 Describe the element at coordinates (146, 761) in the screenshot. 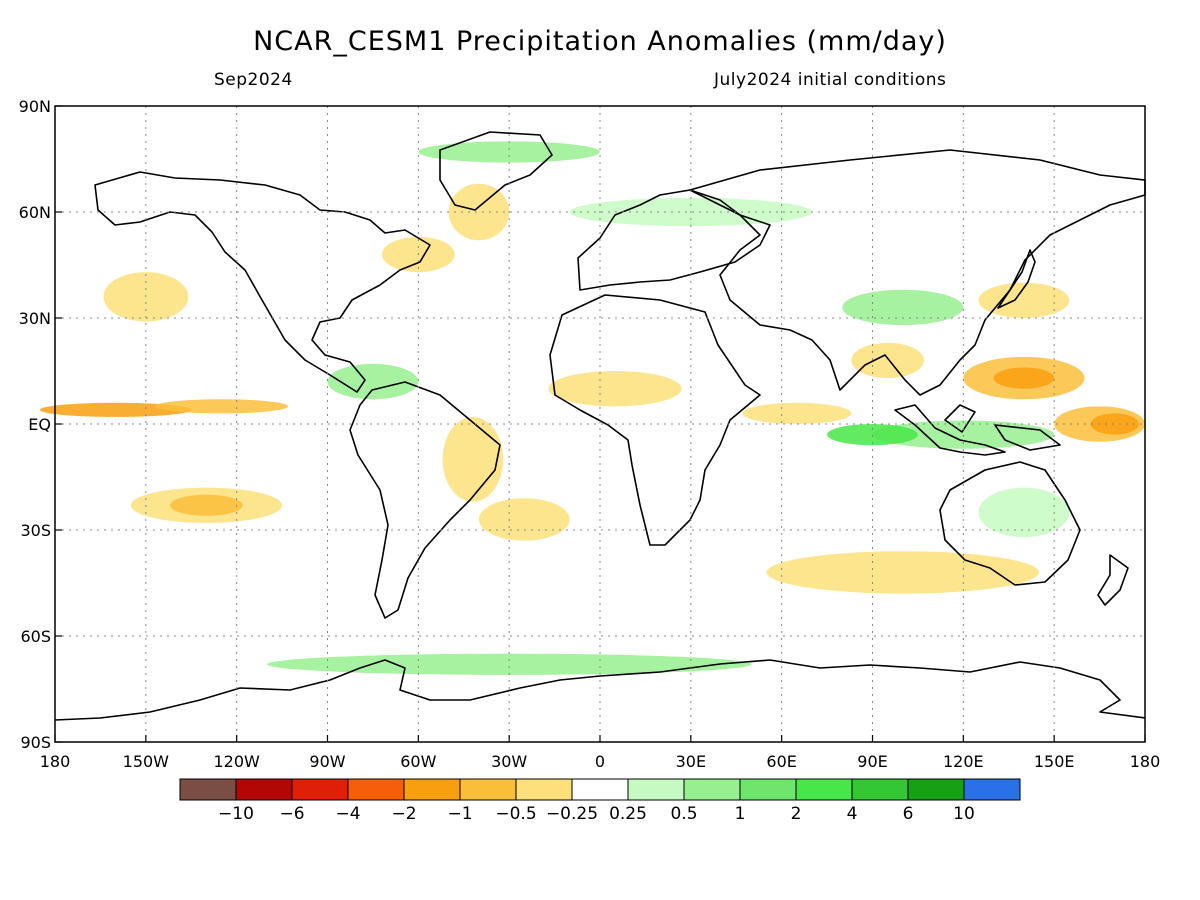

I see `lon-tick-label: 150W` at that location.